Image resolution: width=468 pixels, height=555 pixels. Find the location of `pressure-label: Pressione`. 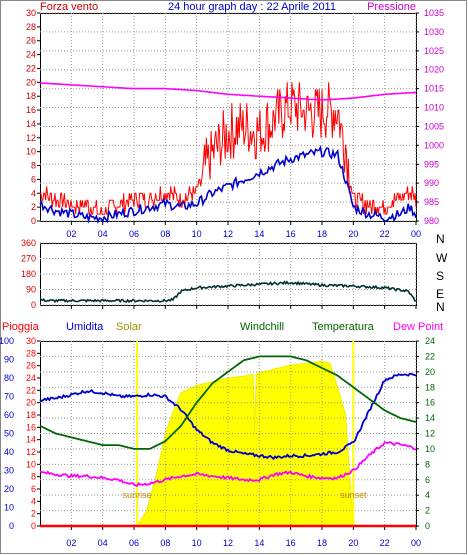

pressure-label: Pressione is located at coordinates (391, 7).